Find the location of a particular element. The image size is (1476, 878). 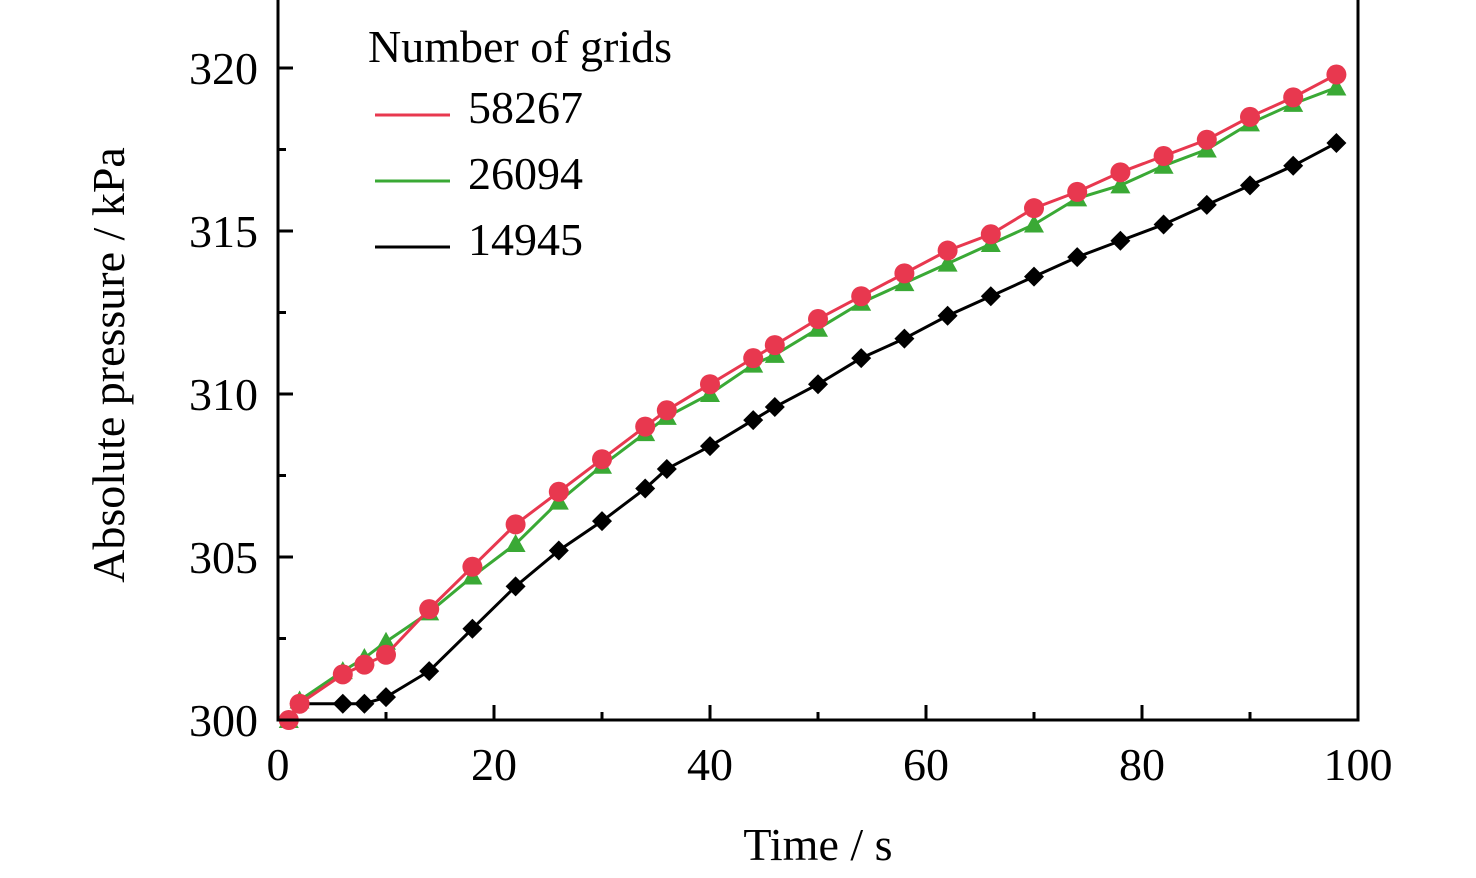

legend-title: Number of grids is located at coordinates (520, 46).